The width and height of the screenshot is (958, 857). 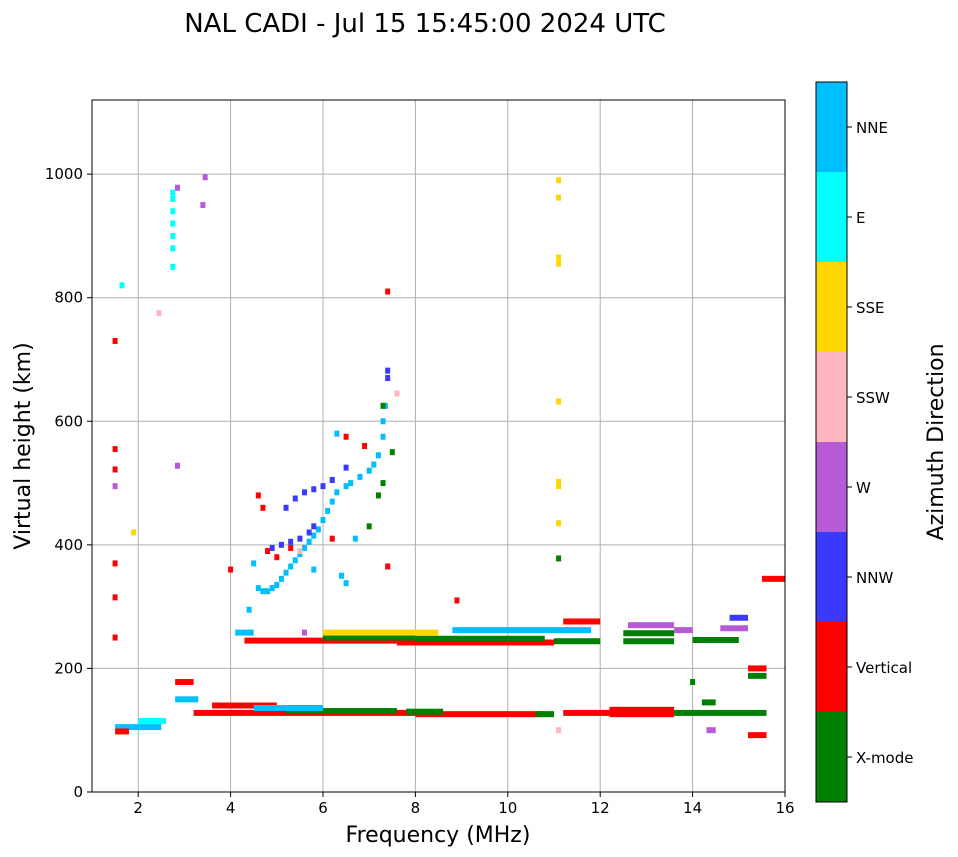 I want to click on x-tick-label: 6, so click(x=323, y=808).